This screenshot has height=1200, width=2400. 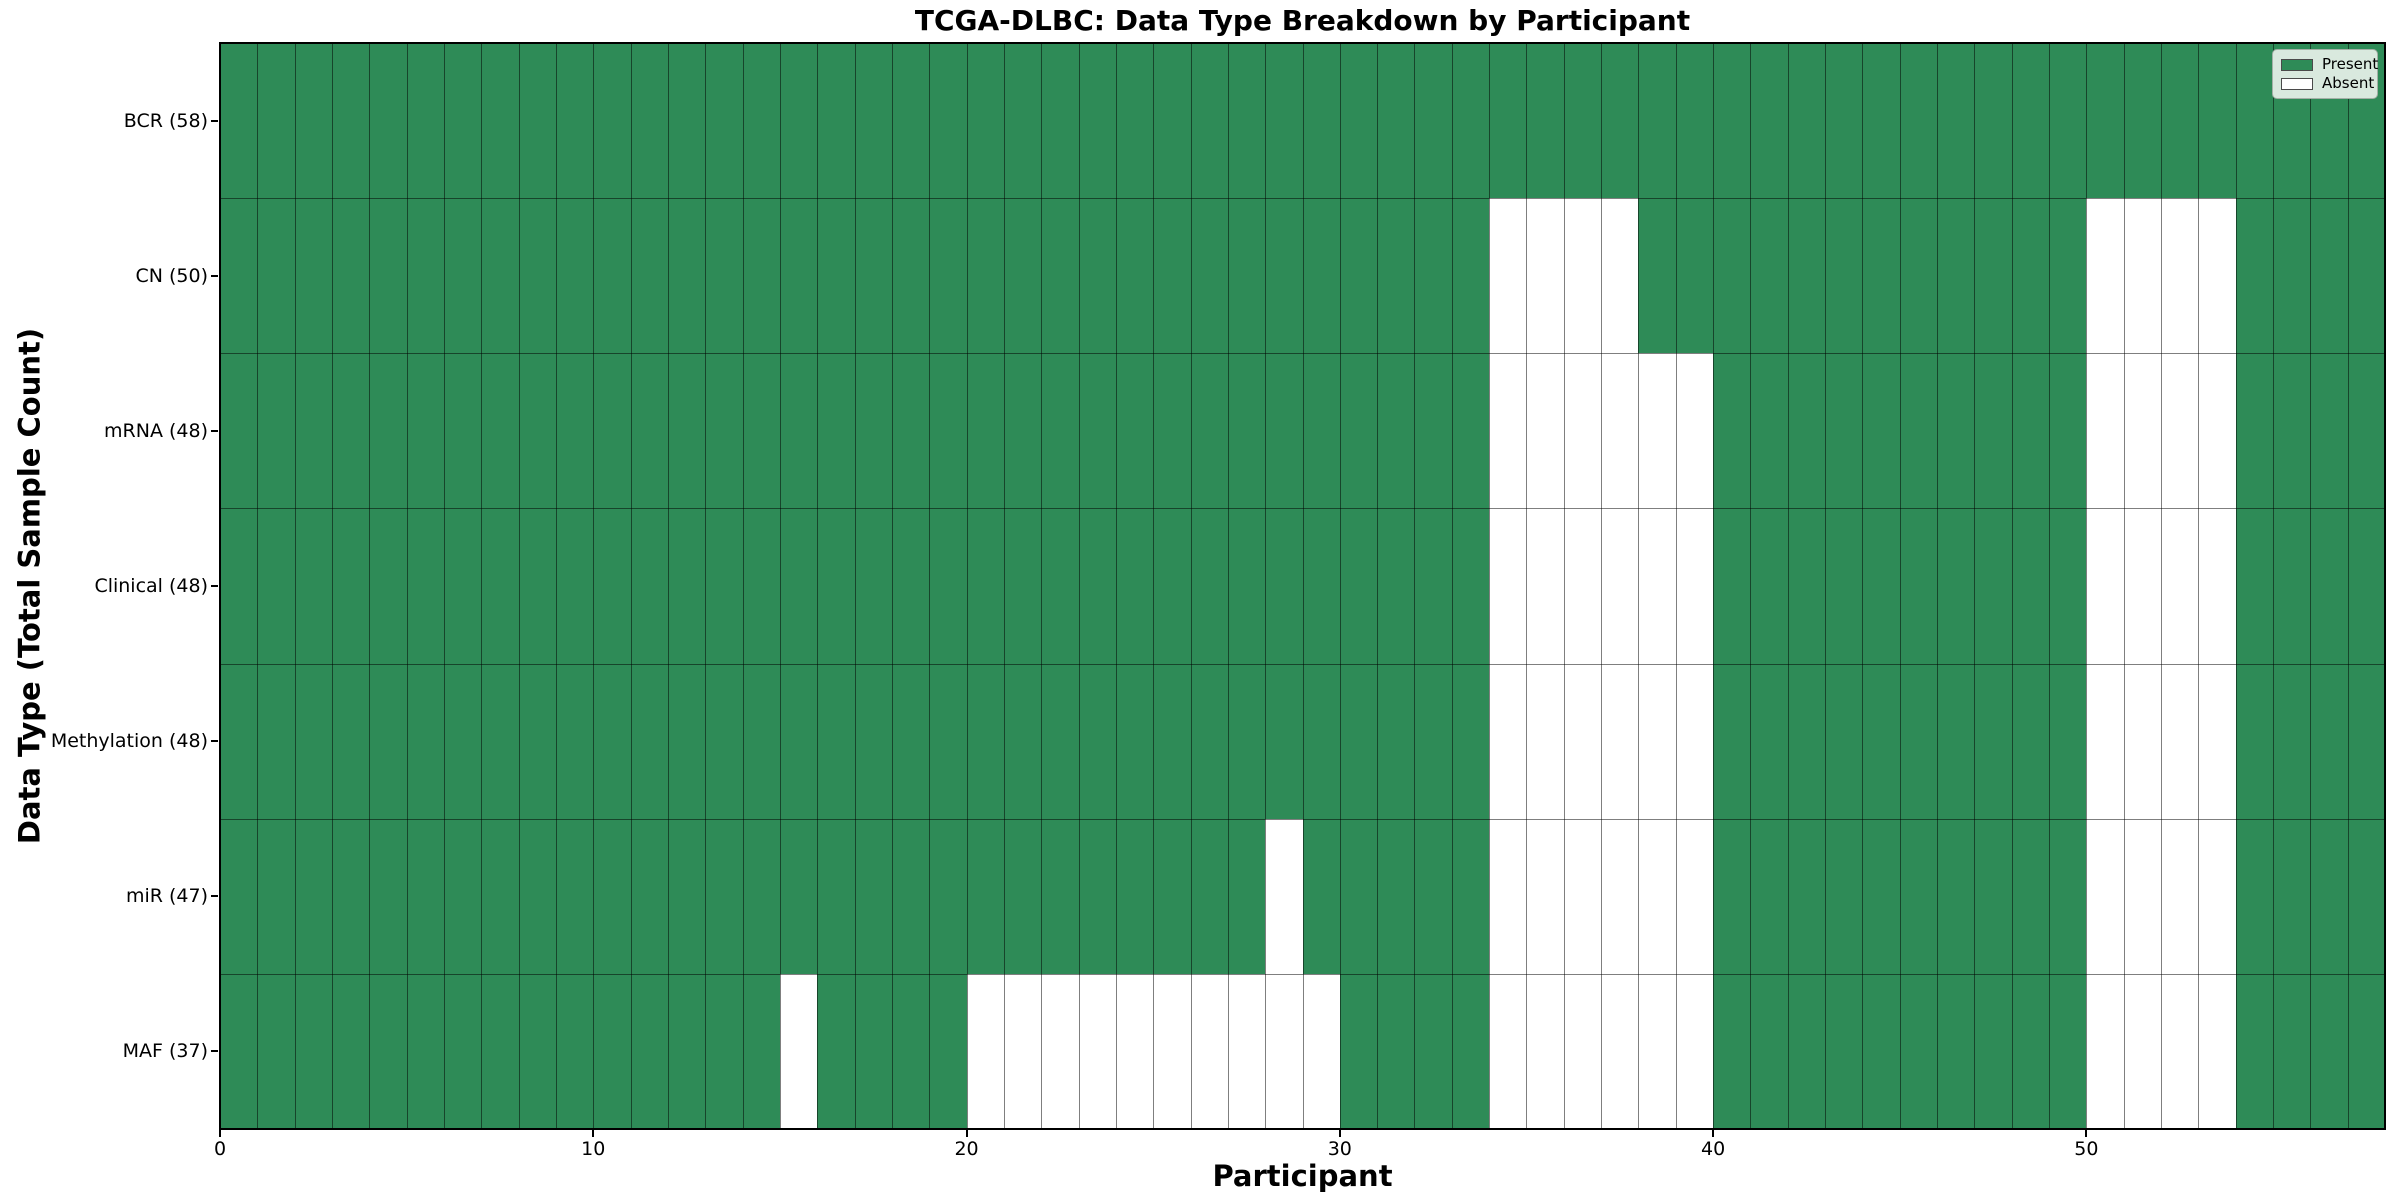 What do you see at coordinates (1339, 1149) in the screenshot?
I see `x-tick-label: 30` at bounding box center [1339, 1149].